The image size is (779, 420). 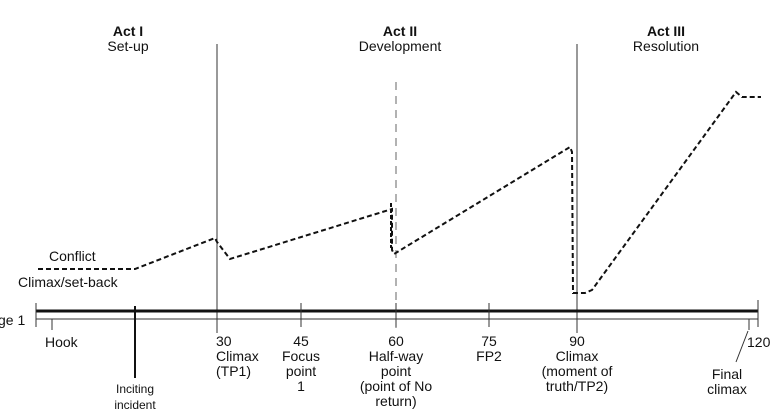 I want to click on marker-45: 45 Focus point 1, so click(x=301, y=364).